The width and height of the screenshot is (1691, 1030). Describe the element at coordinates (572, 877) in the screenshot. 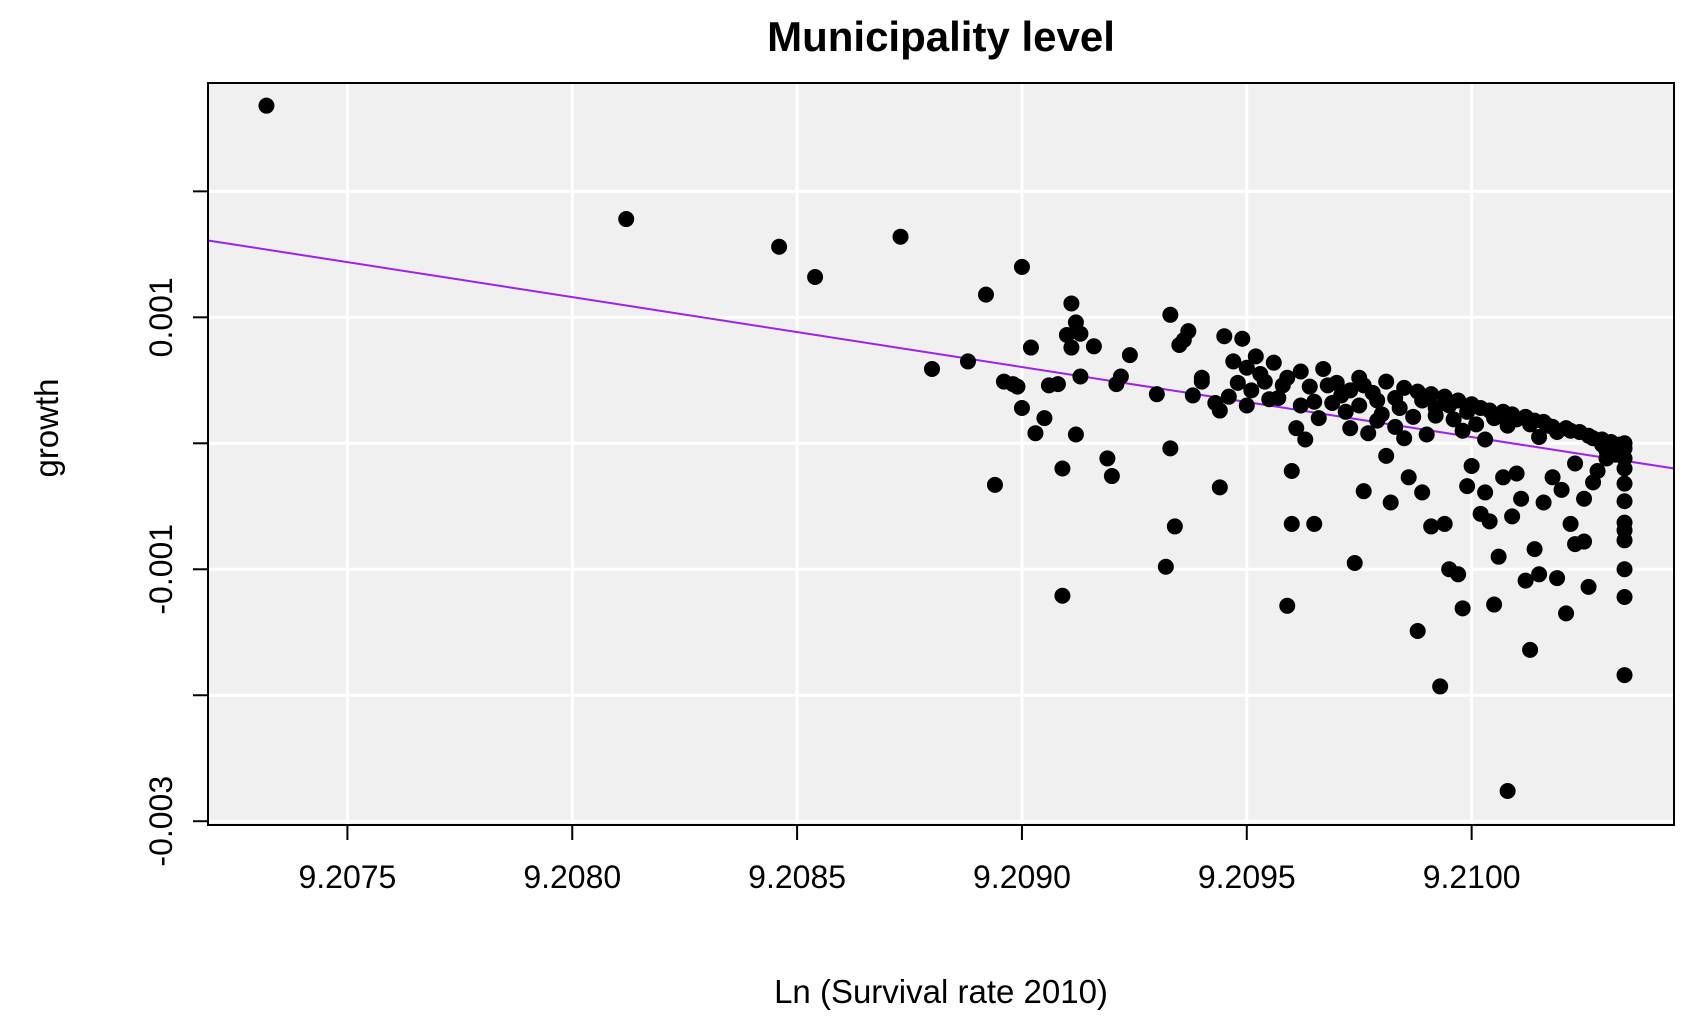

I see `x-tick-label: 9.2080` at that location.